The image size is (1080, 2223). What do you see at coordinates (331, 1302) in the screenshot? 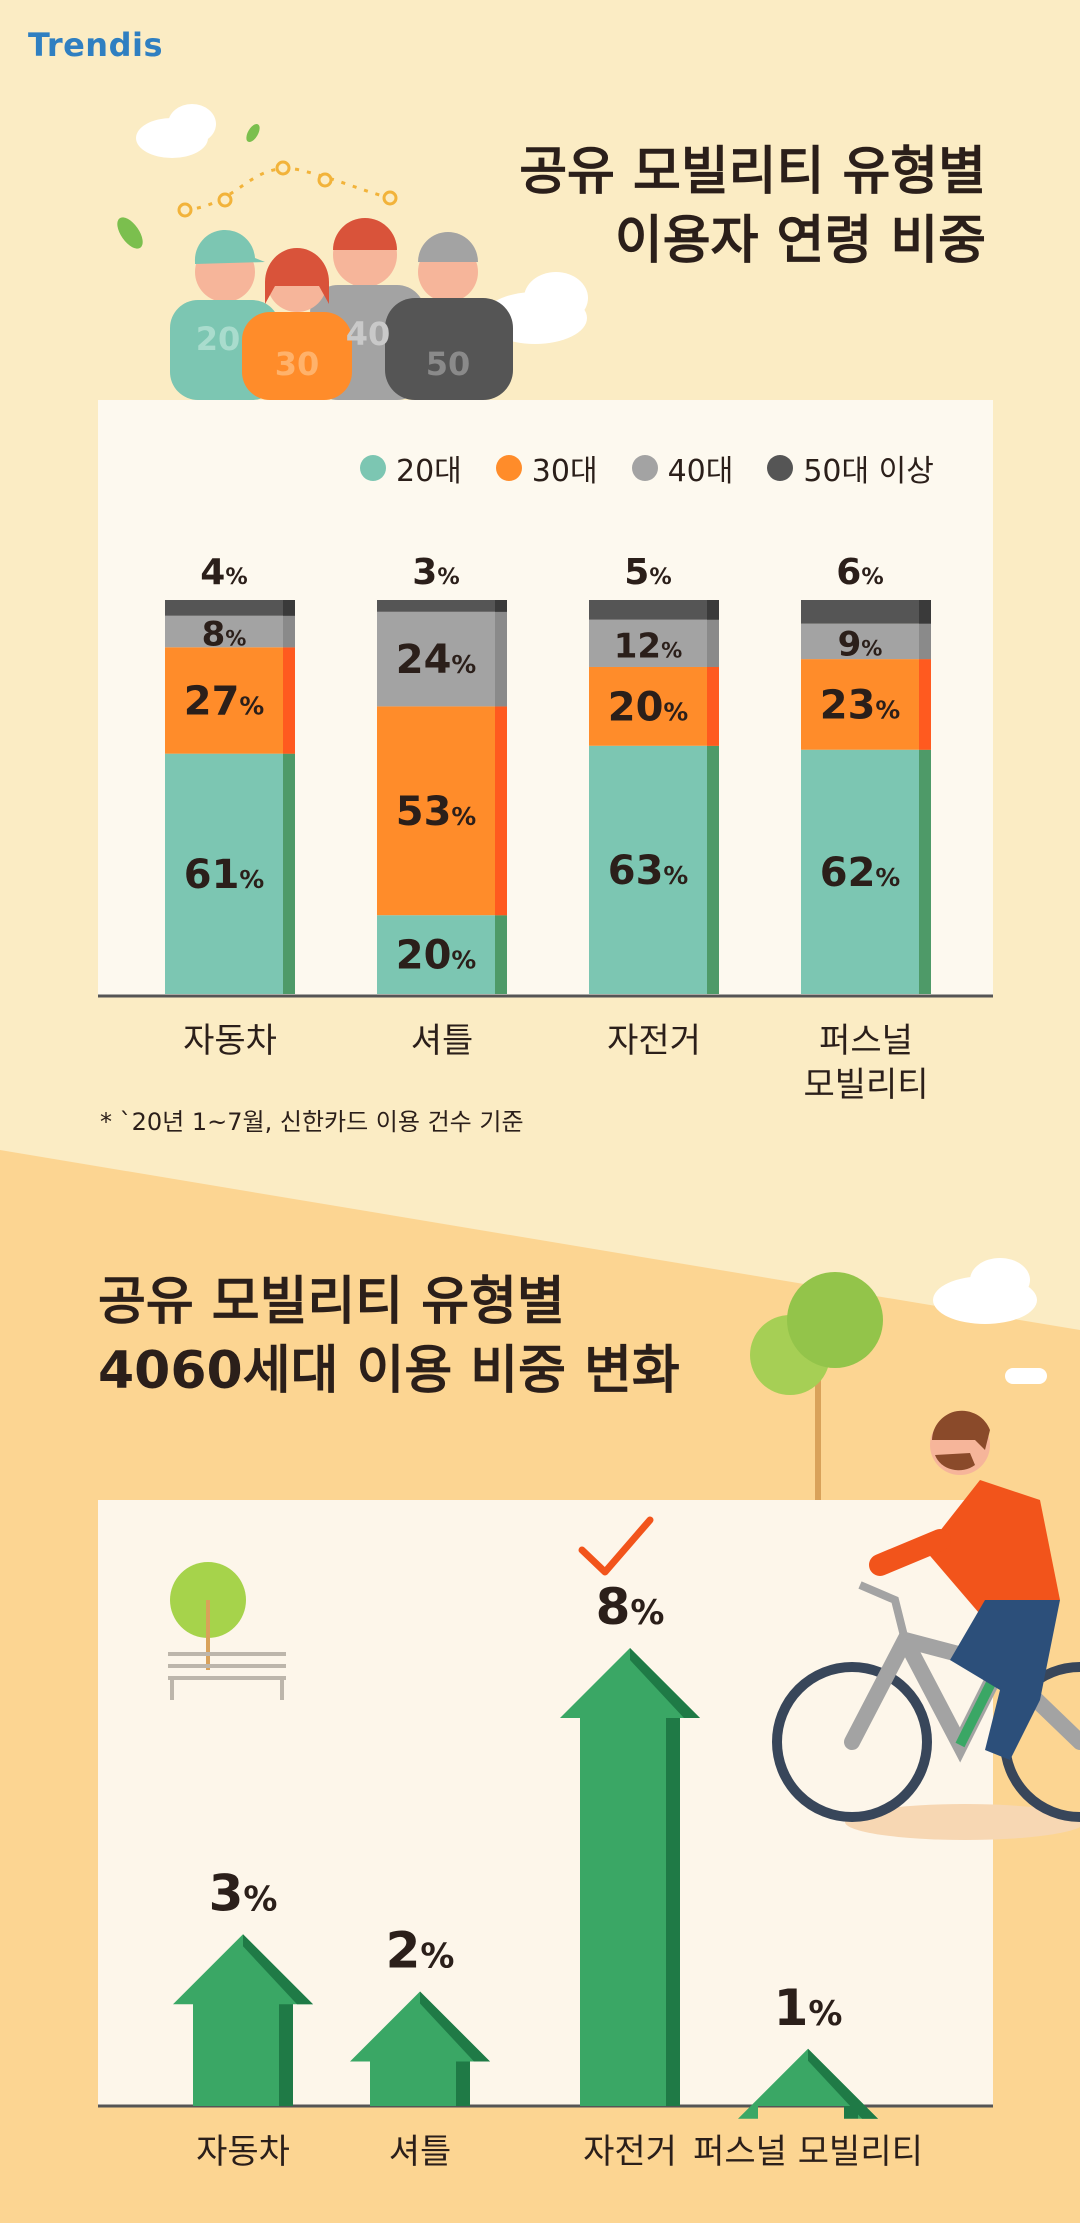
I see `section2-title-line1: 공유 모빌리티 유형별` at bounding box center [331, 1302].